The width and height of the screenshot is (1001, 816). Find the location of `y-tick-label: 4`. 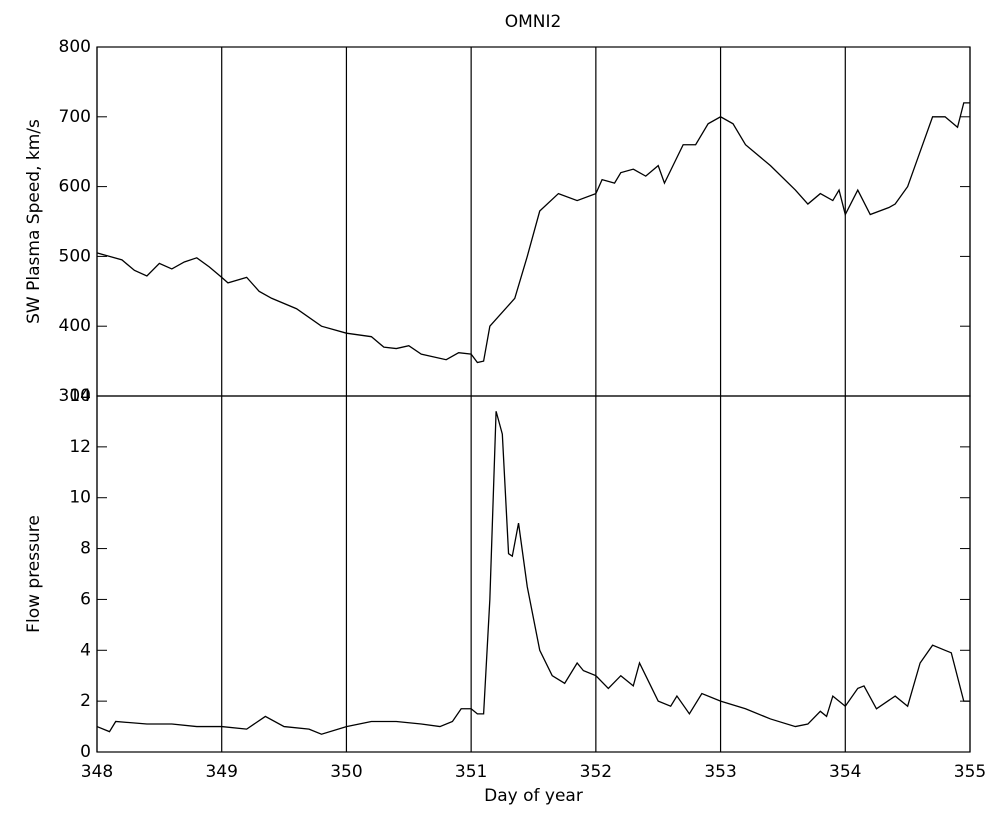

y-tick-label: 4 is located at coordinates (85, 650).